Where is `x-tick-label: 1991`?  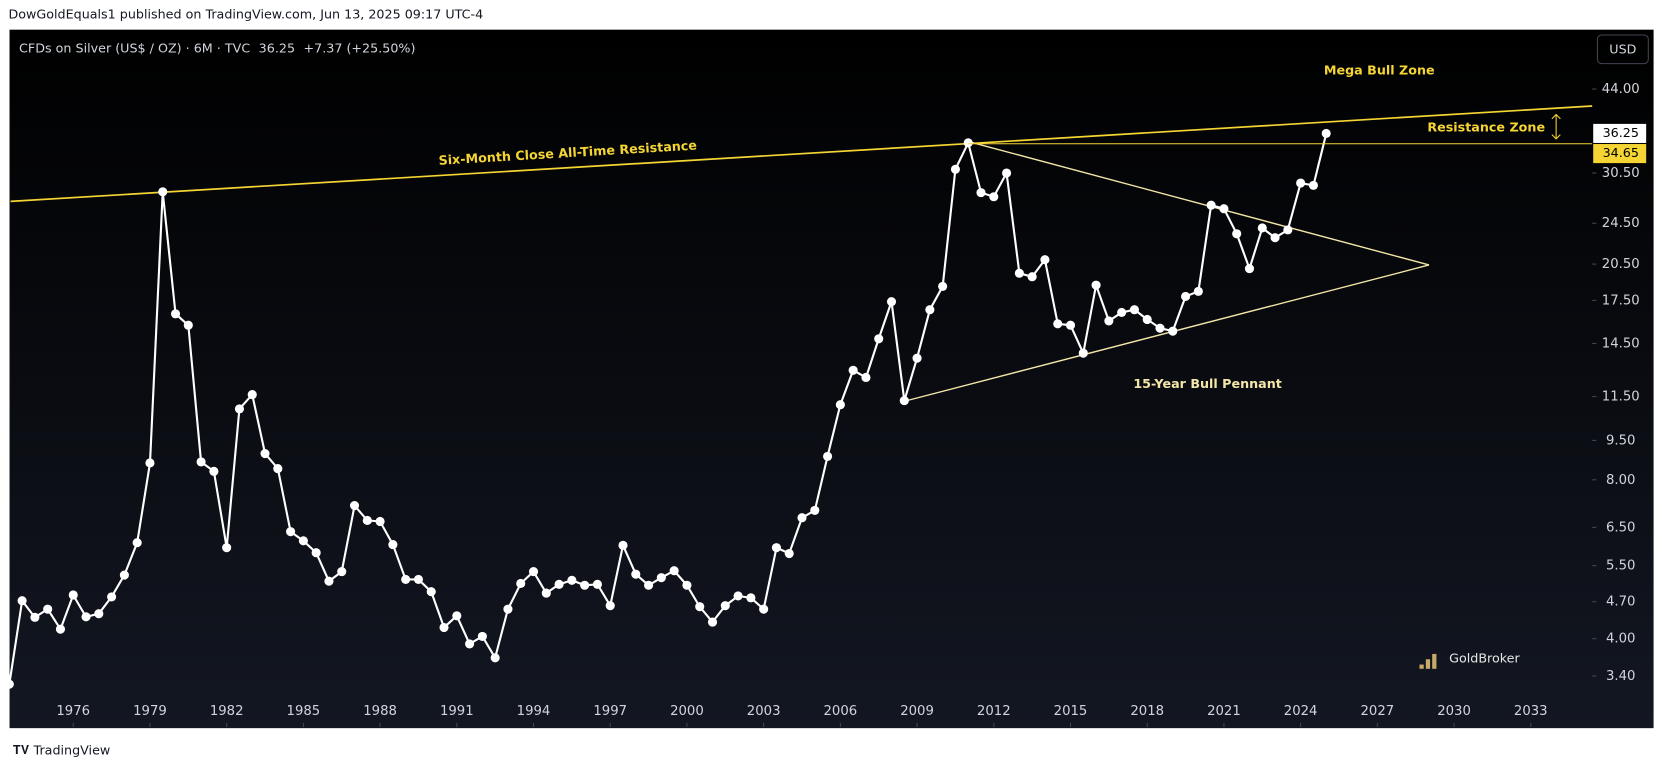
x-tick-label: 1991 is located at coordinates (457, 711).